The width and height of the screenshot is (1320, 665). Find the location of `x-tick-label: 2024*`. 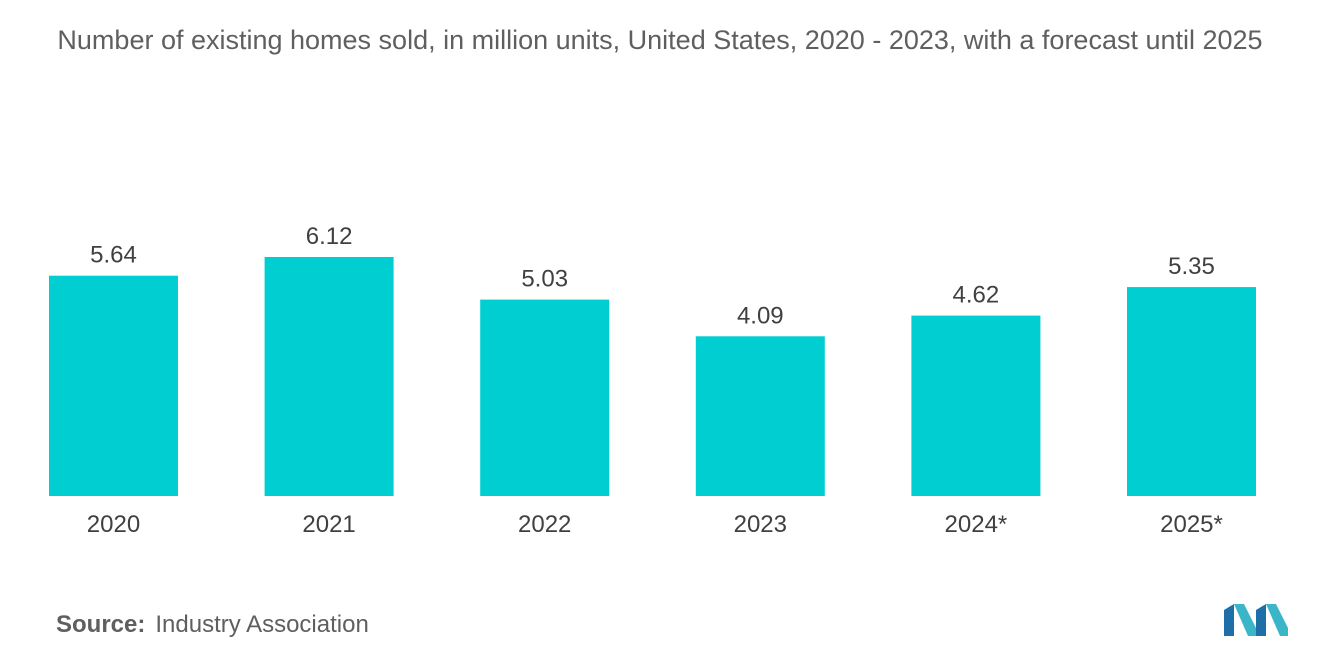

x-tick-label: 2024* is located at coordinates (976, 524).